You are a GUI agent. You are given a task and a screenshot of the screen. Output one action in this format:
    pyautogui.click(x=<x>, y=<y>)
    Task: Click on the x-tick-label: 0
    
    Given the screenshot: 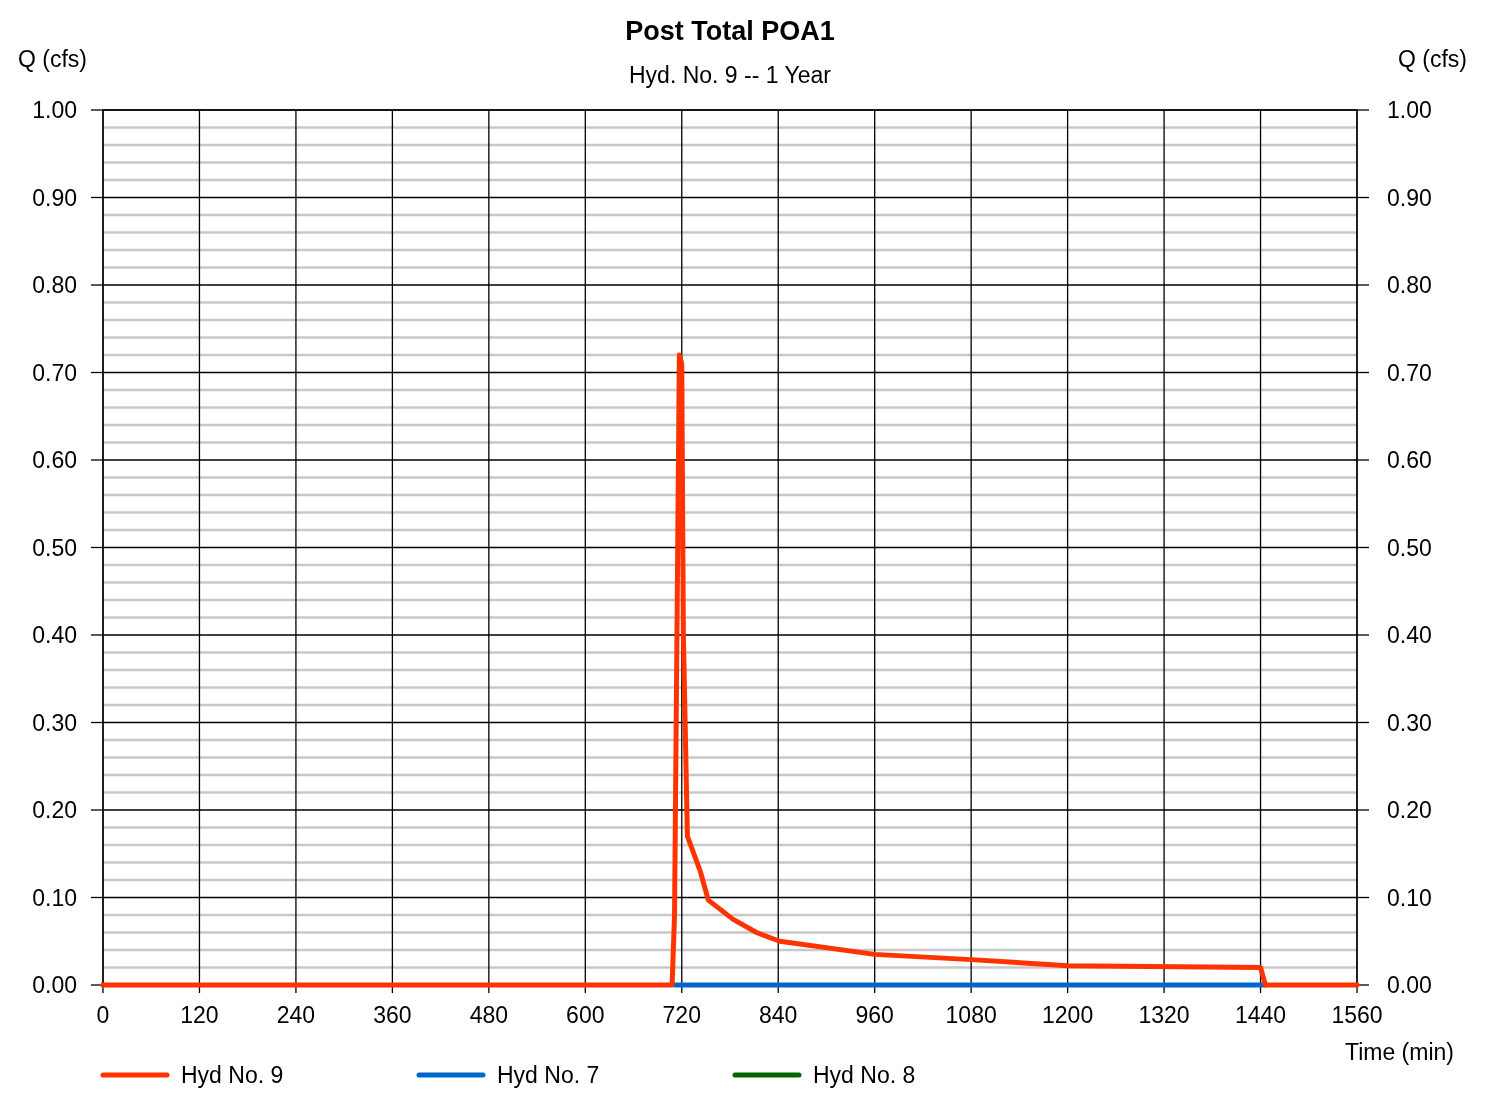 What is the action you would take?
    pyautogui.click(x=103, y=1015)
    